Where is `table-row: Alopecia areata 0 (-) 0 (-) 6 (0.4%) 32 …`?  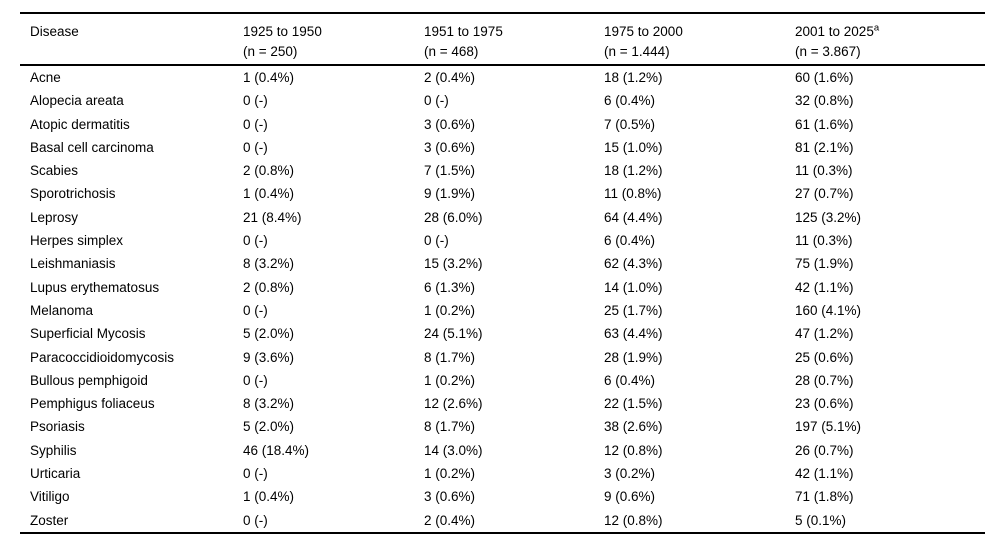
table-row: Alopecia areata 0 (-) 0 (-) 6 (0.4%) 32 … is located at coordinates (502, 100).